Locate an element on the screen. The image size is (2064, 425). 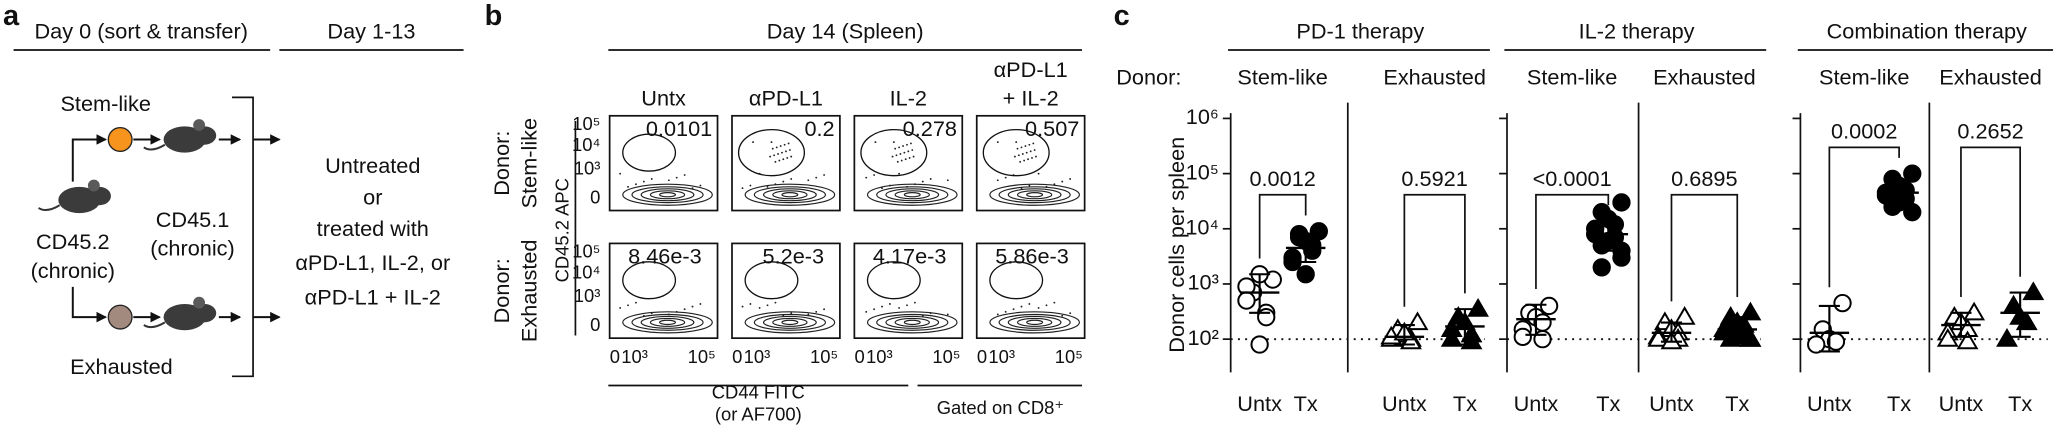
treatment-text: αPD-L1, IL-2, or is located at coordinates (372, 262).